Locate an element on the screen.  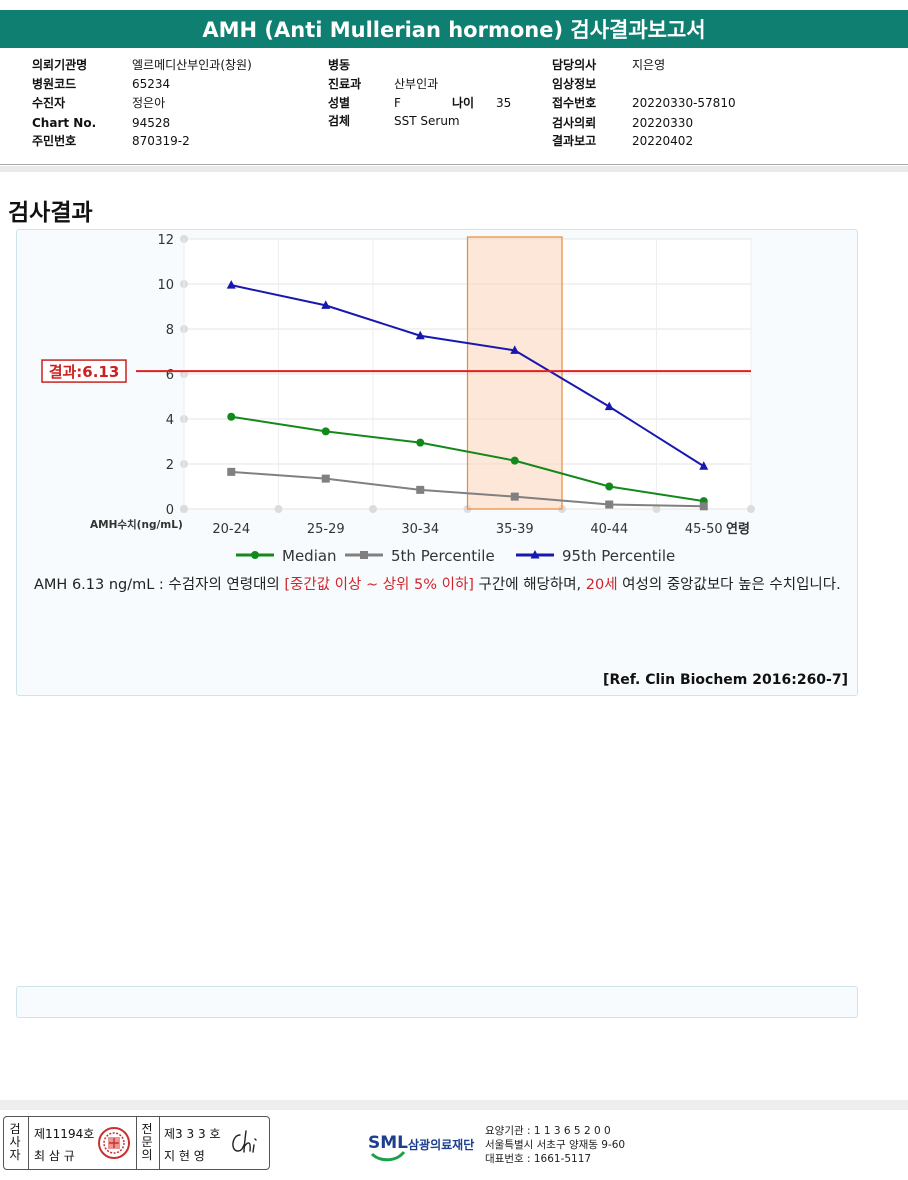
x-tick-label: 30-34 is located at coordinates (420, 529).